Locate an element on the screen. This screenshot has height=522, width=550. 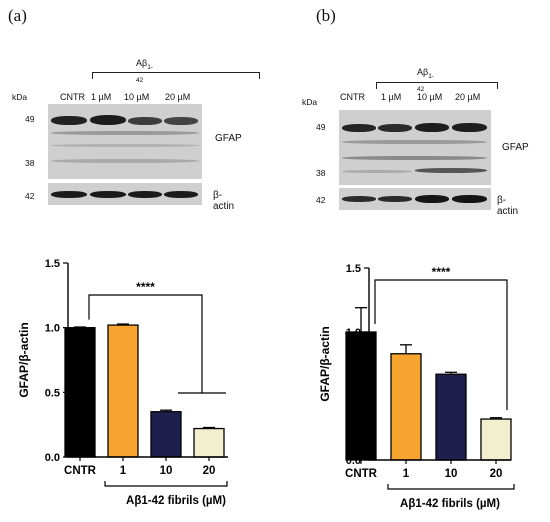
y-tick-label: 0.0 is located at coordinates (52, 458).